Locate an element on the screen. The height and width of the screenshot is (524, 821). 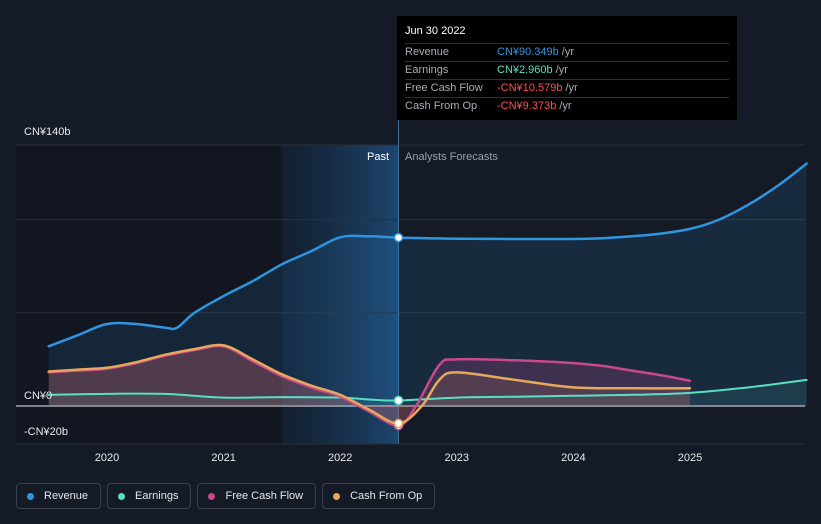
tooltip-label: Revenue is located at coordinates (427, 52).